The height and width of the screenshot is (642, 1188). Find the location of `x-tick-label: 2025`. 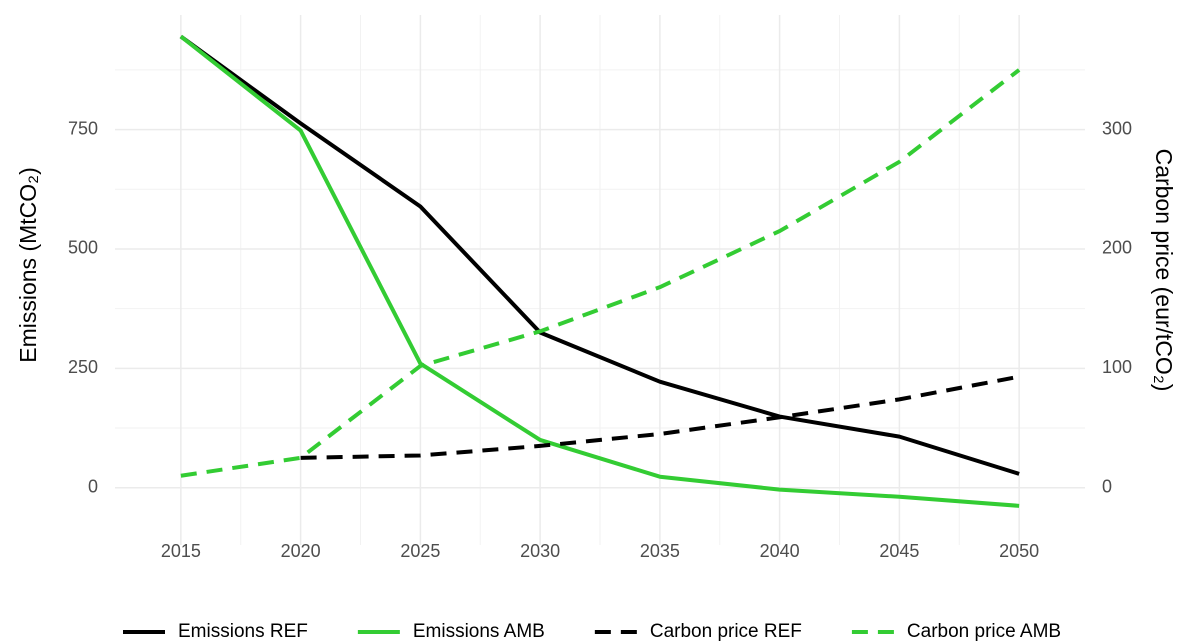

x-tick-label: 2025 is located at coordinates (420, 551).